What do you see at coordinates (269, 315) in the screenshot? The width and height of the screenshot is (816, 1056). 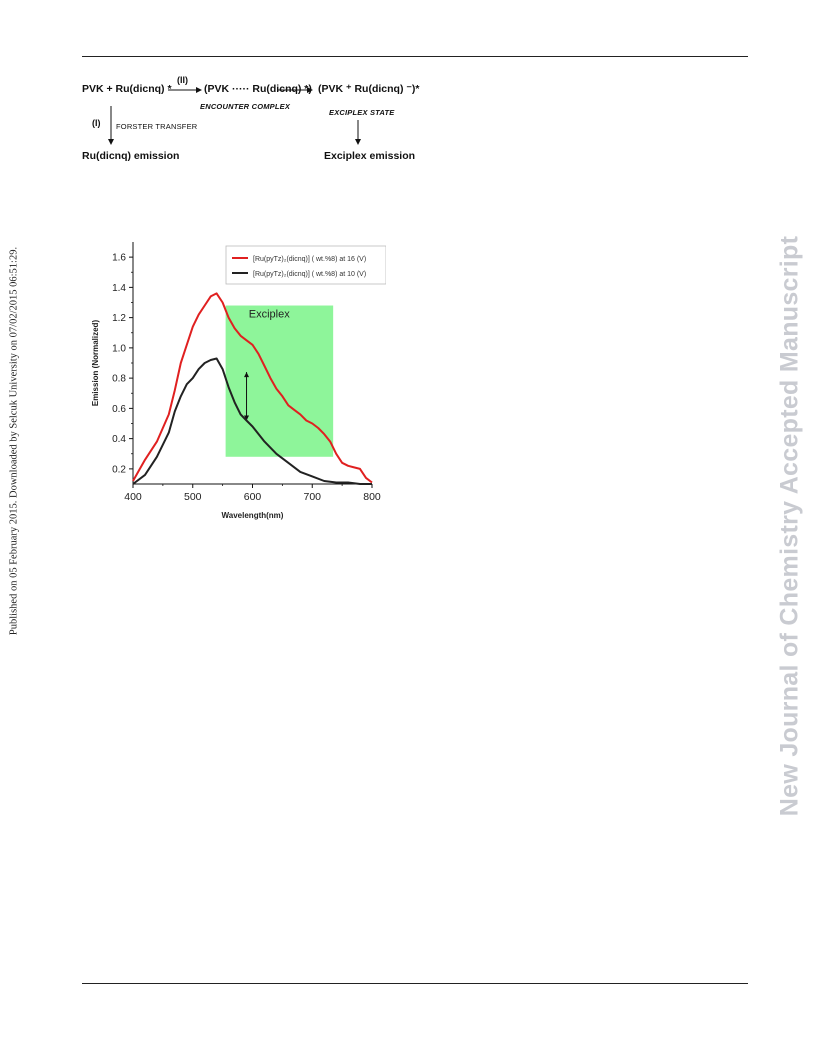 I see `exciplex-annotation: Exciplex` at bounding box center [269, 315].